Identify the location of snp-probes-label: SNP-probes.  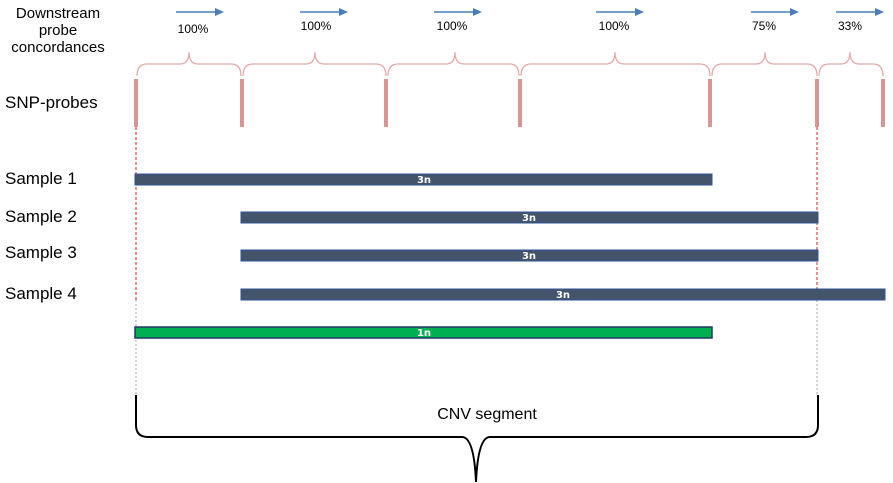
(51, 102).